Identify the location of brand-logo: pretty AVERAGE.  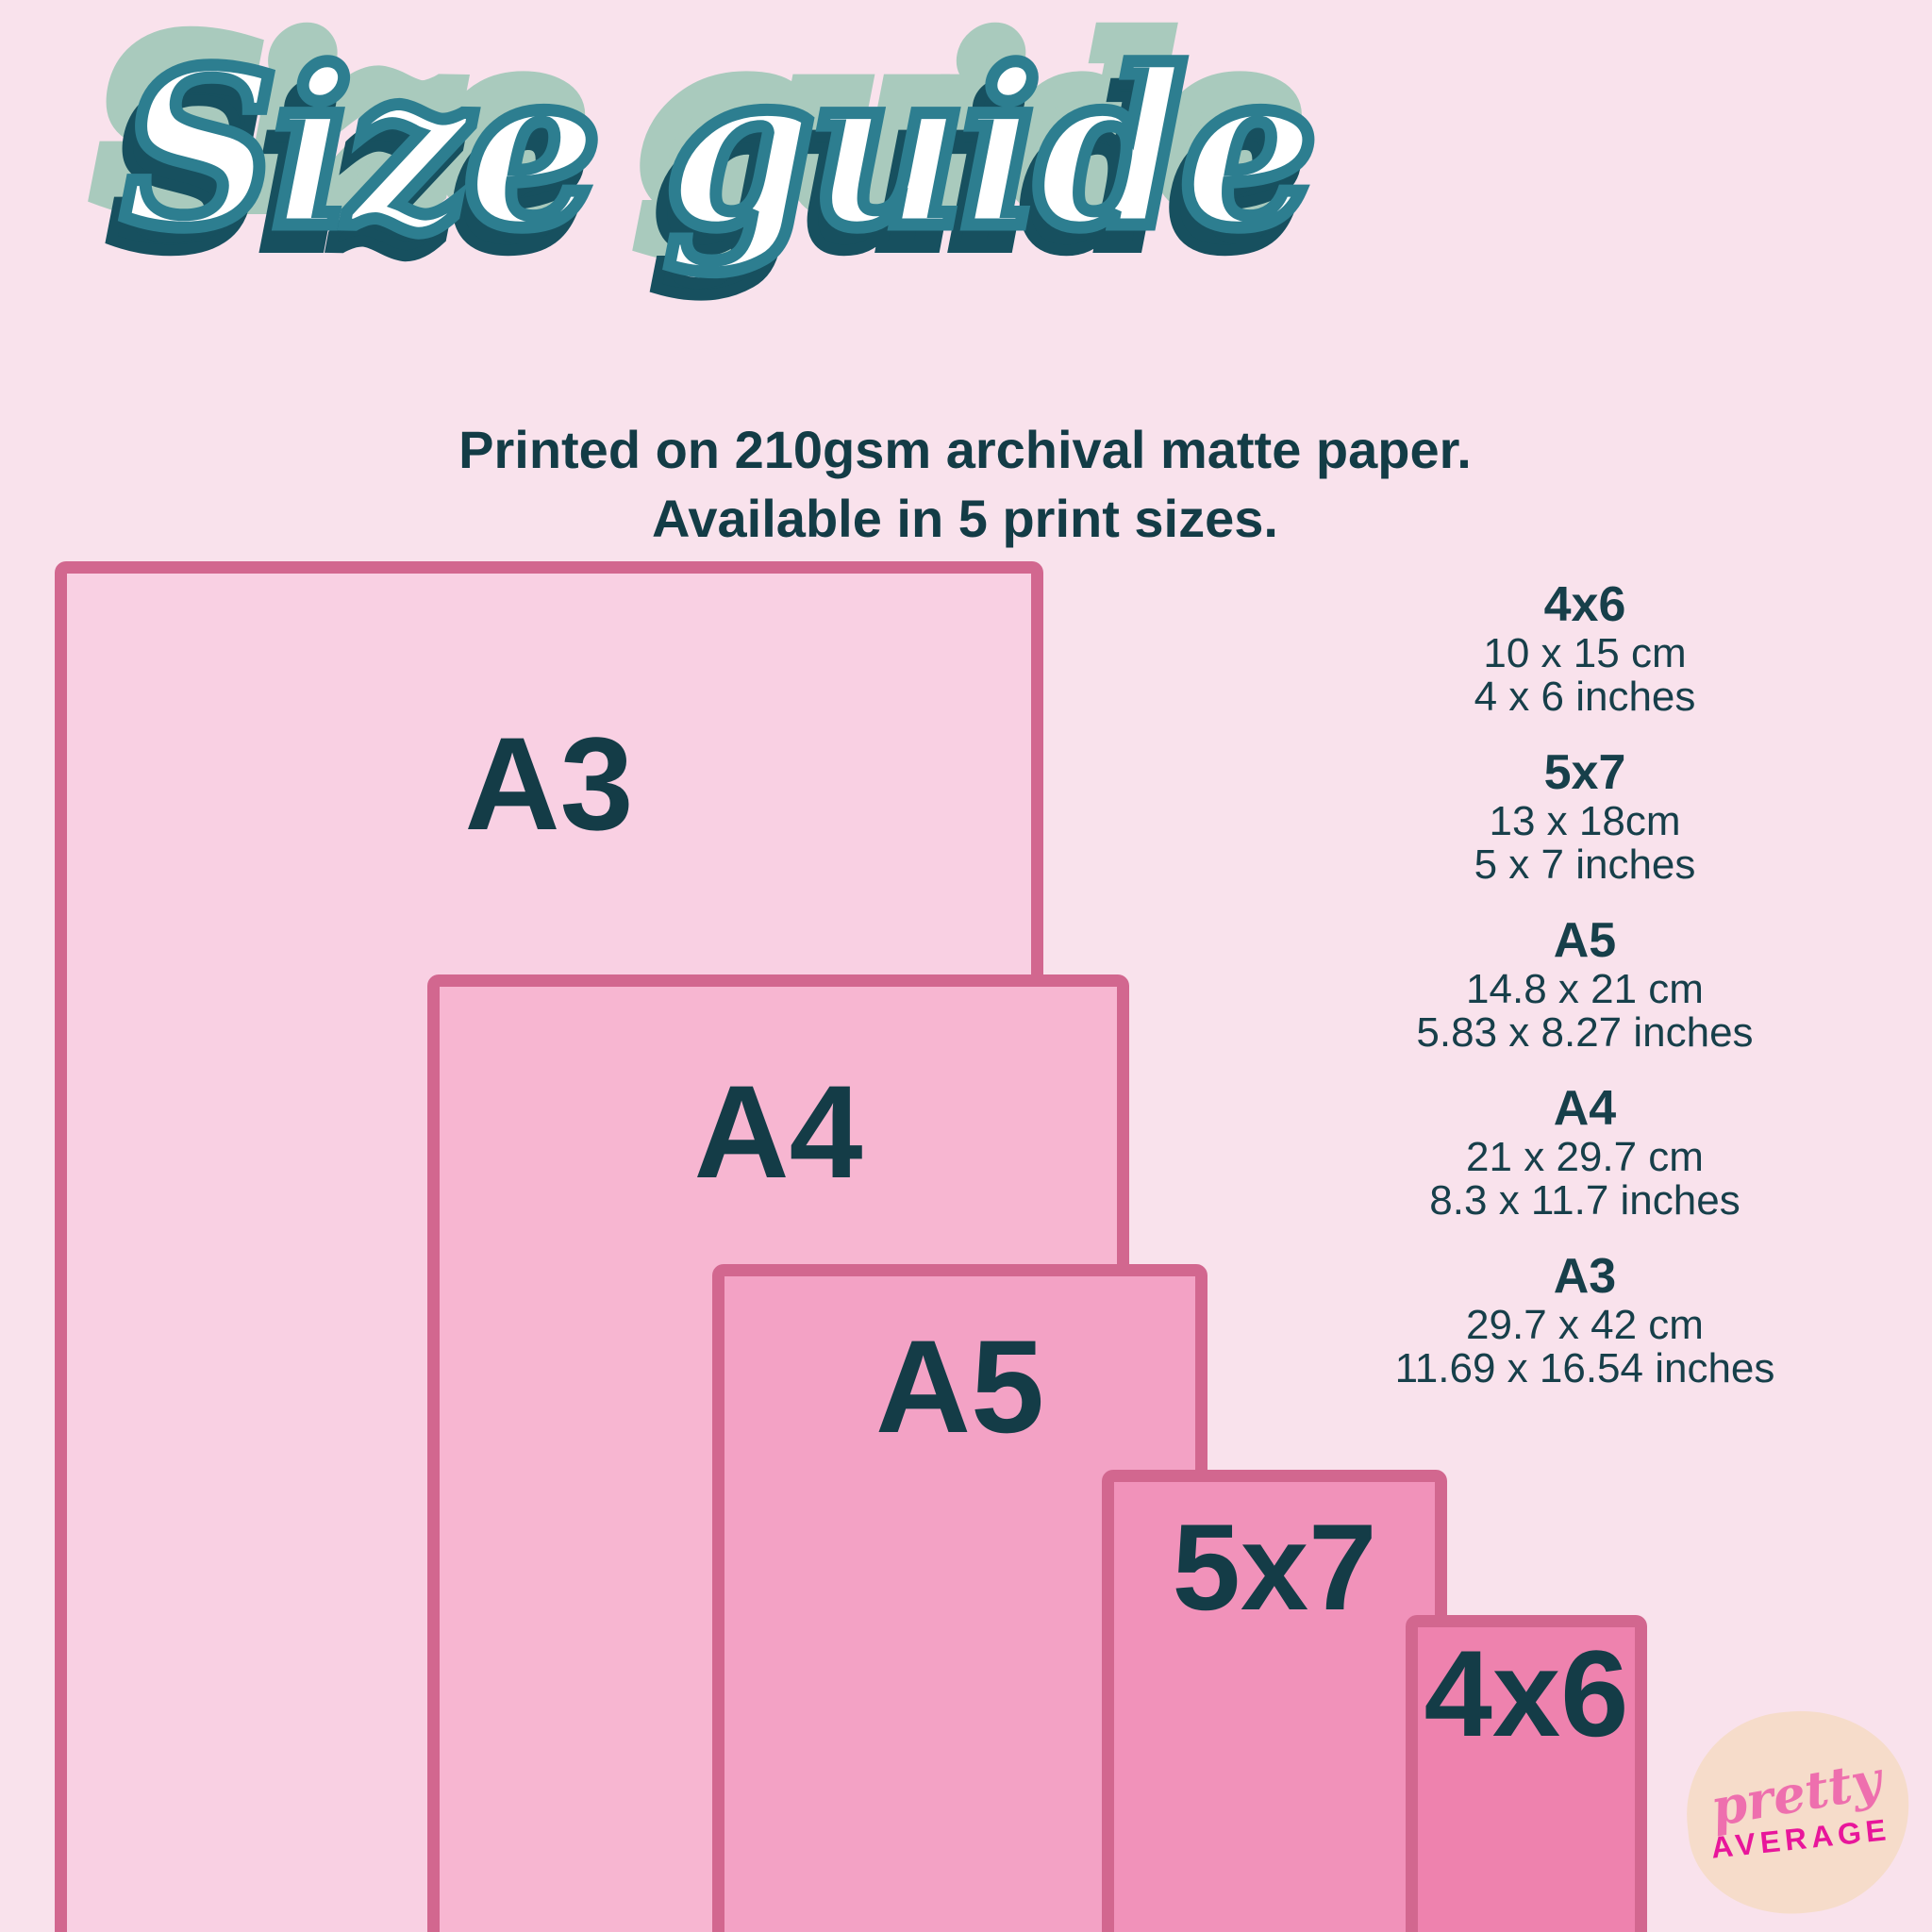
(1798, 1812).